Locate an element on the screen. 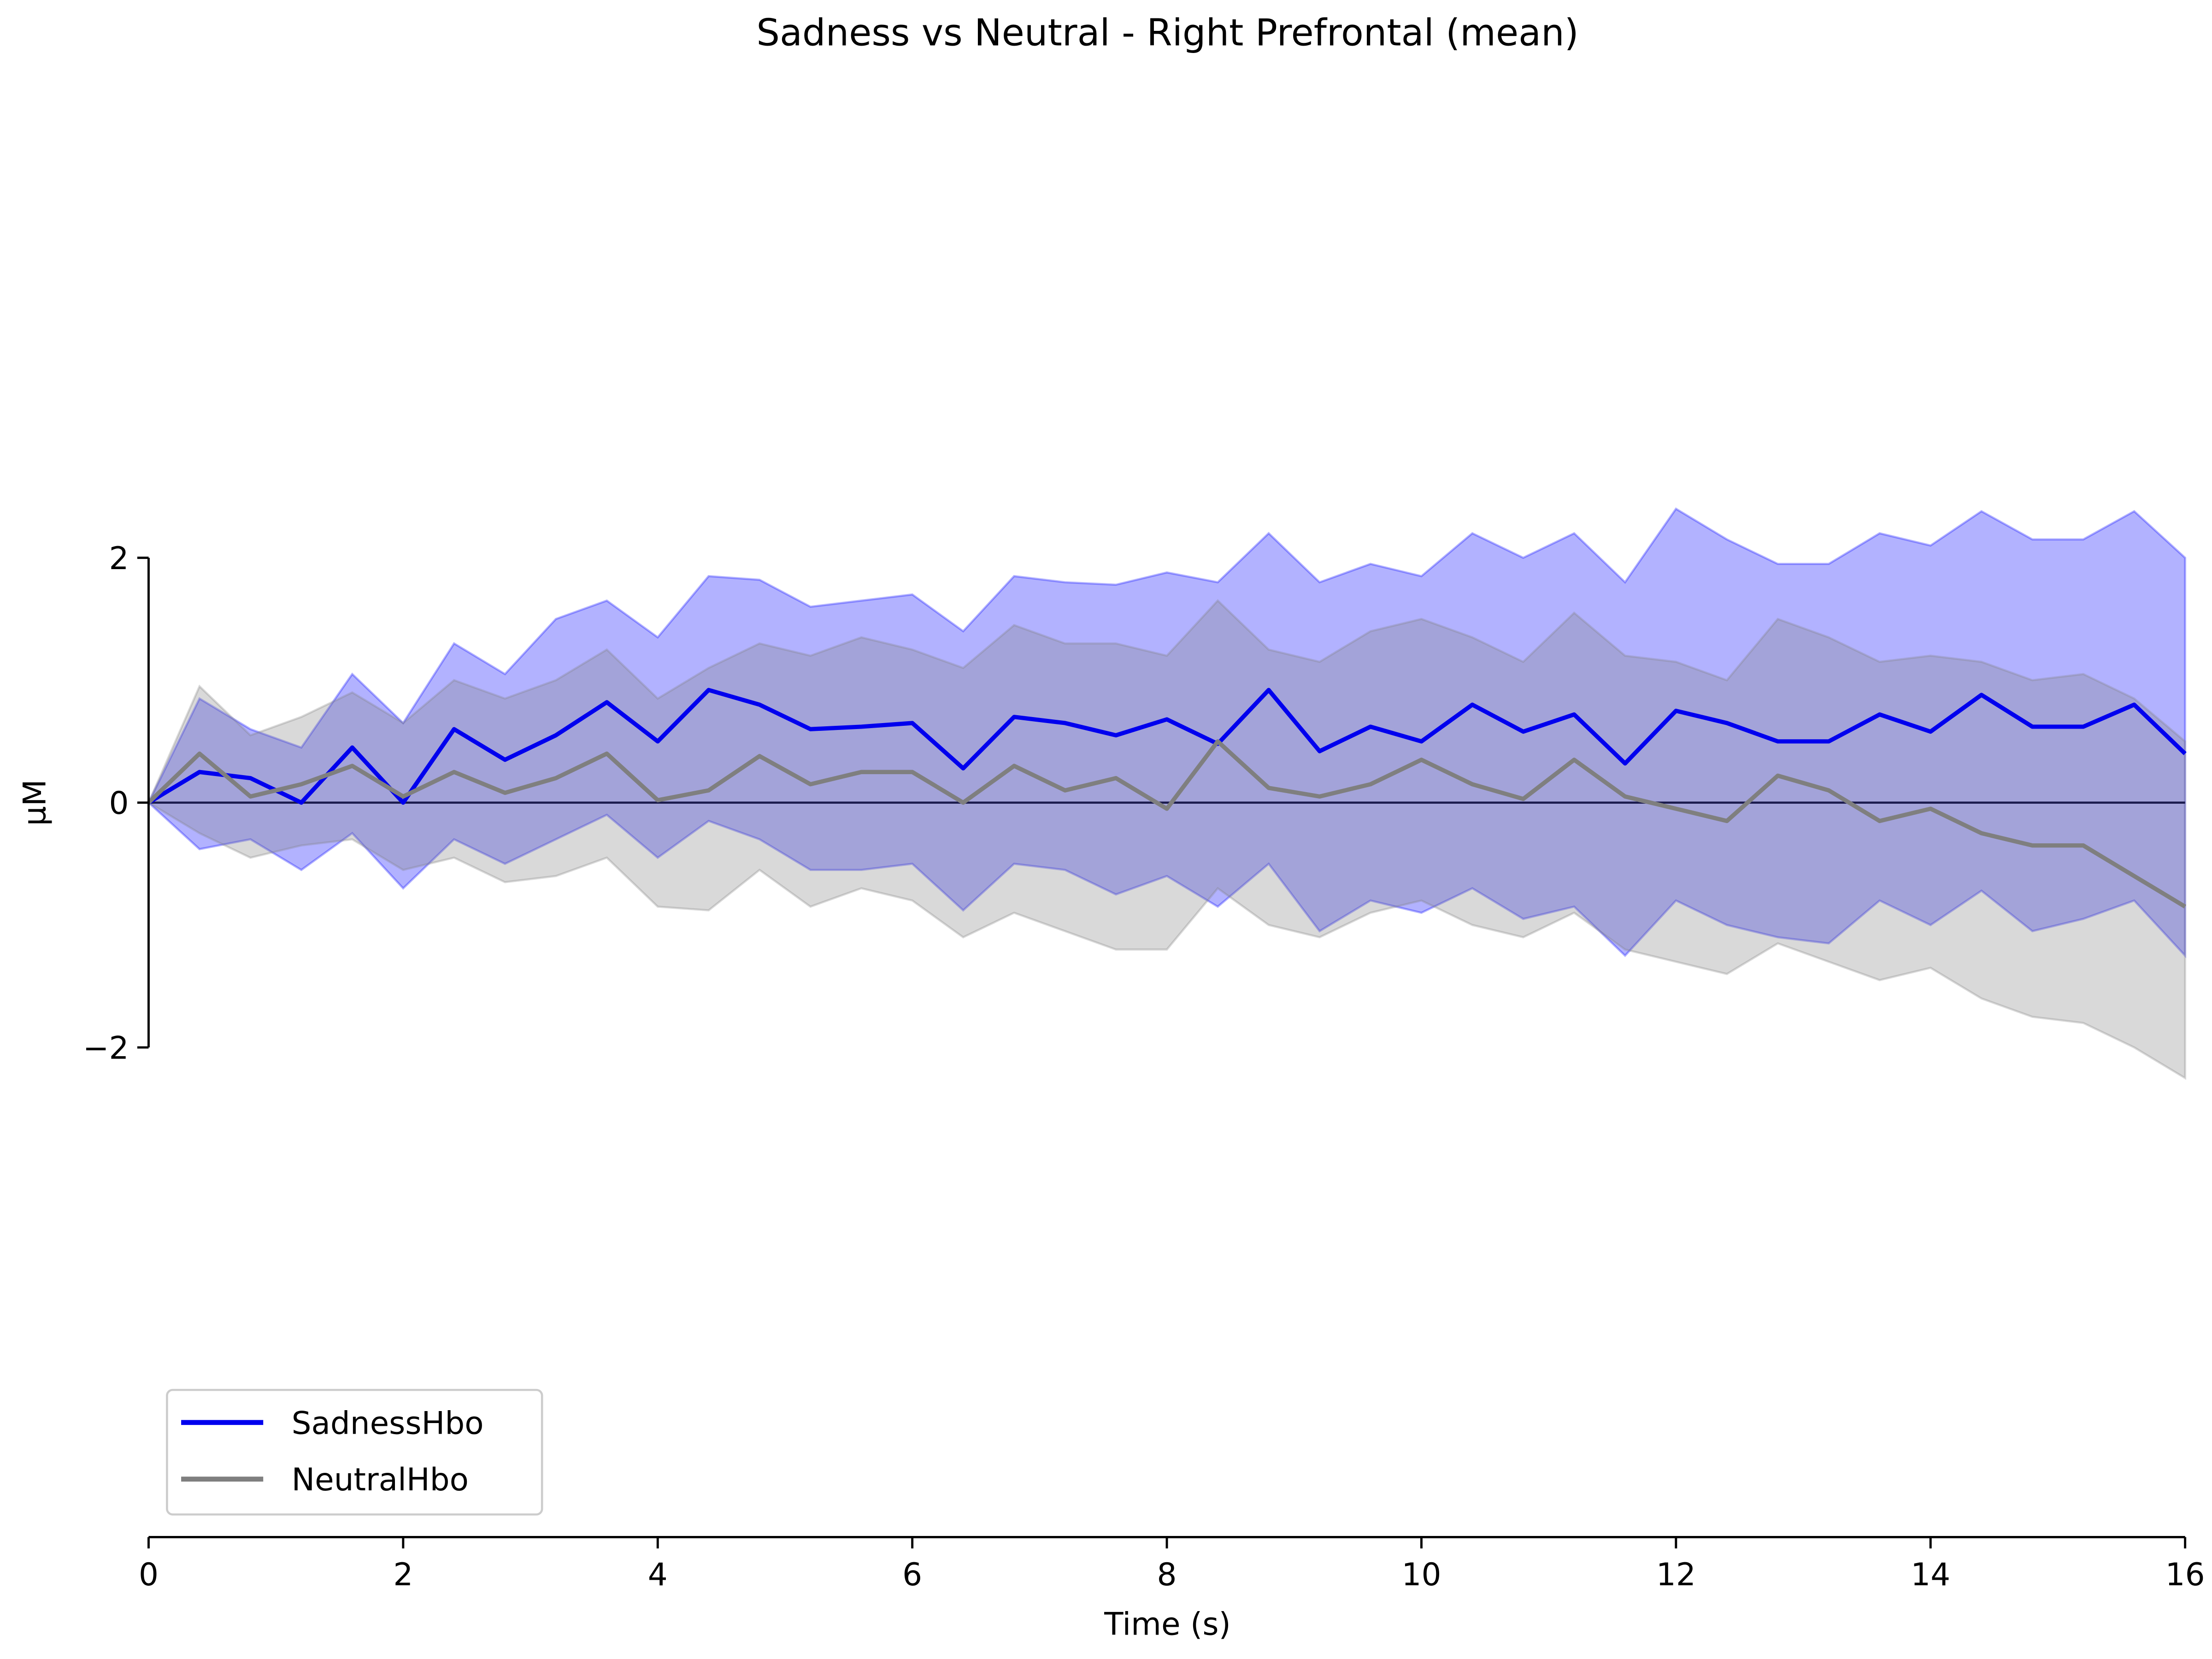 Image resolution: width=2212 pixels, height=1659 pixels. x-tick-label: 16 is located at coordinates (2185, 1574).